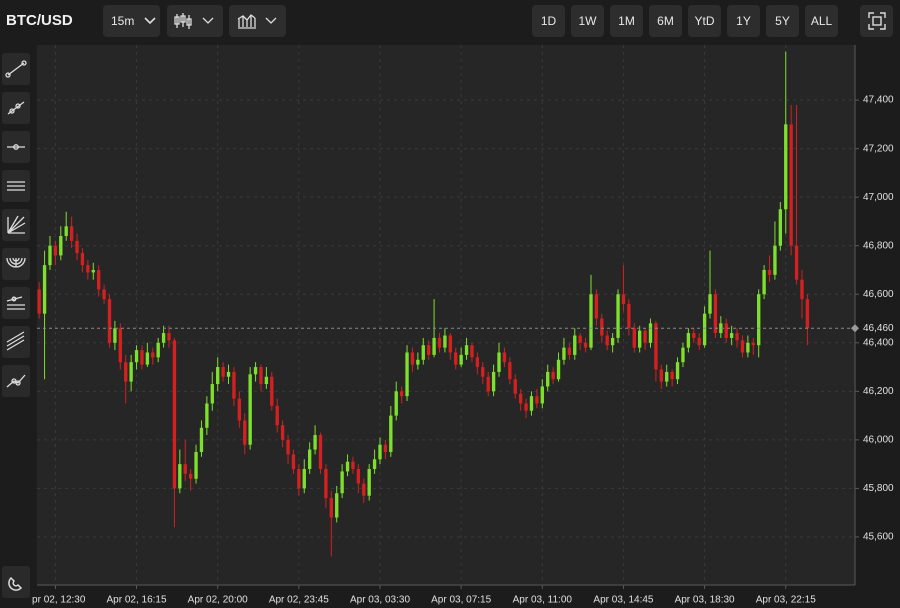  What do you see at coordinates (195, 21) in the screenshot?
I see `chart-type-dropdown` at bounding box center [195, 21].